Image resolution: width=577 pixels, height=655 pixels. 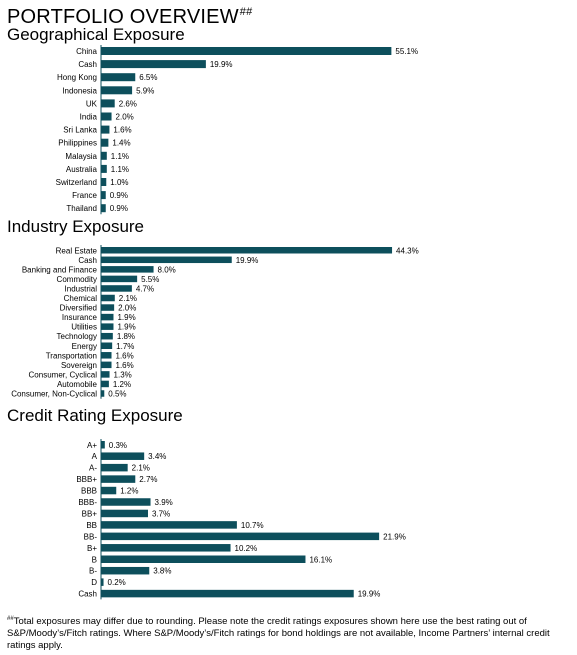 I want to click on industry-category-label: Technology, so click(x=77, y=336).